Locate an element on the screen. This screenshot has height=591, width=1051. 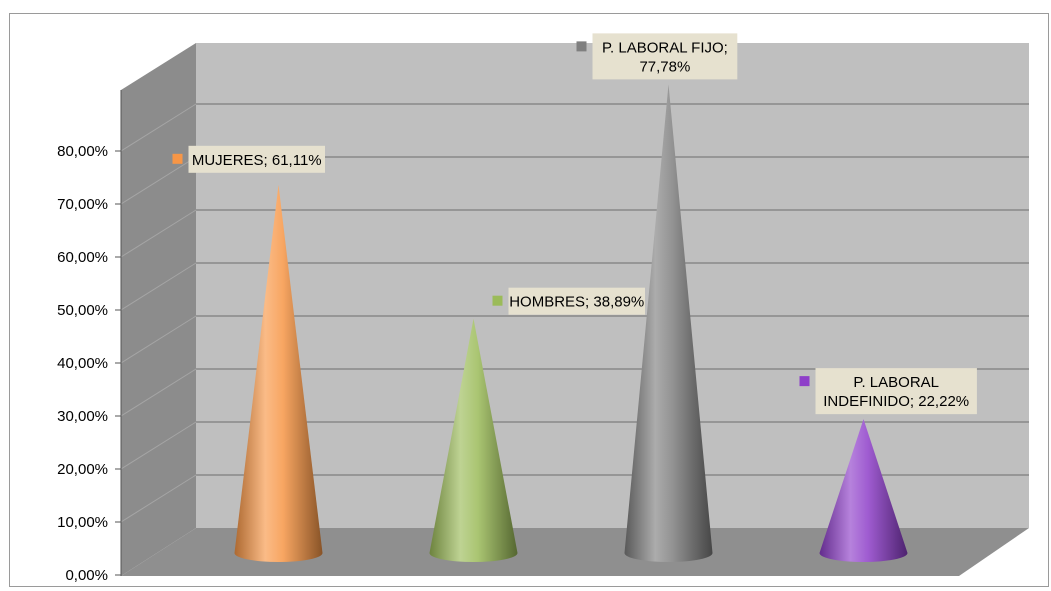
data-label-p-laboral-indefinido: P. LABORAL INDEFINIDO; 22,22% is located at coordinates (888, 391).